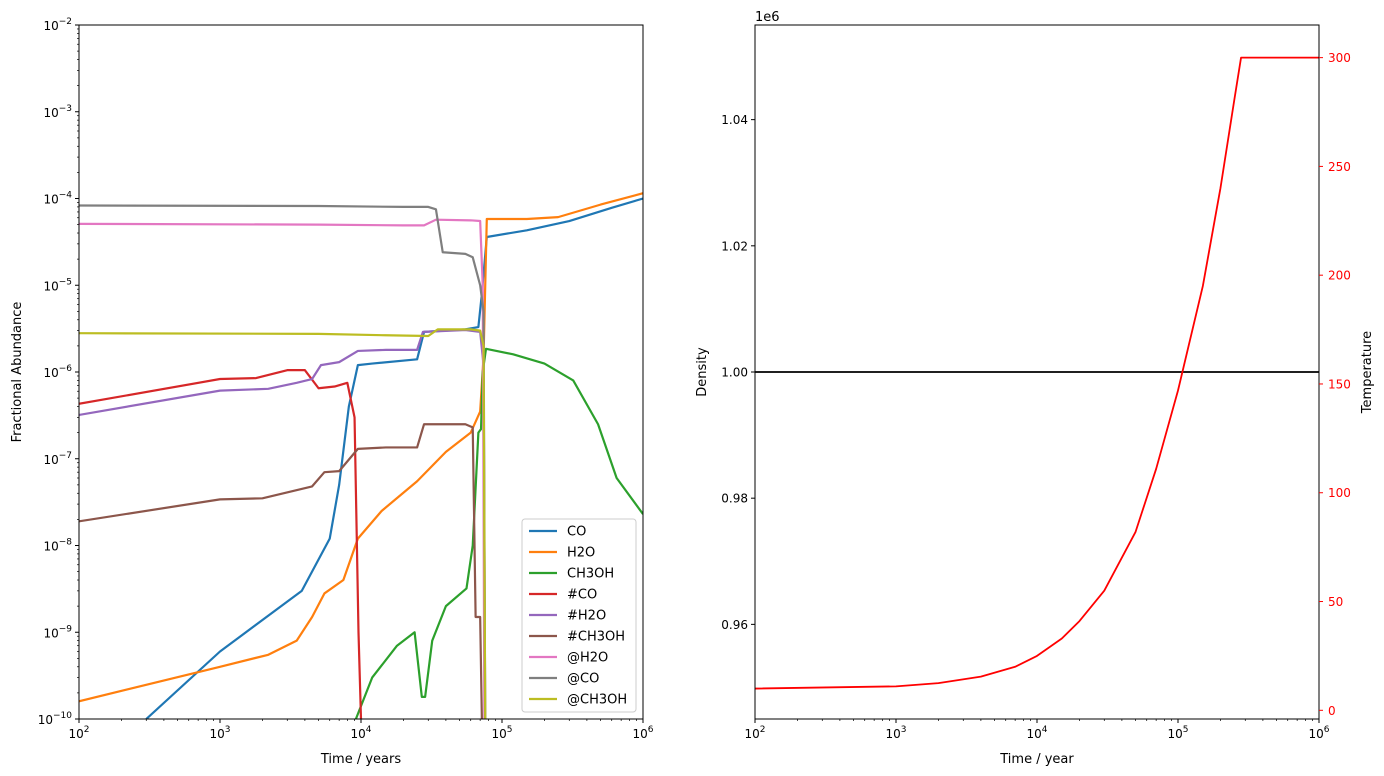 This screenshot has height=776, width=1384. Describe the element at coordinates (1339, 384) in the screenshot. I see `temperature-y-tick-label: 150` at that location.